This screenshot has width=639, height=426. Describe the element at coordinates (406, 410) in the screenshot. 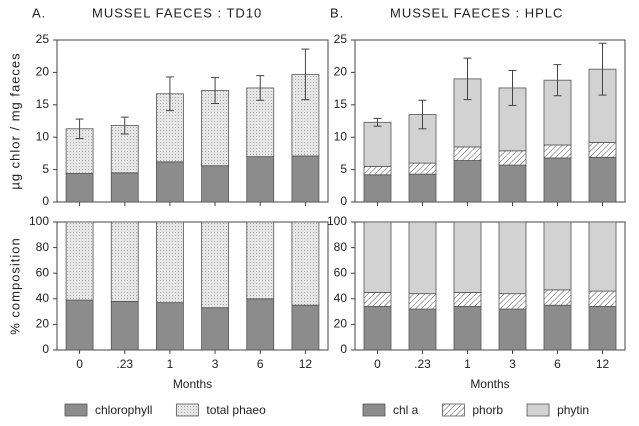

I see `legend-label: chl a` at that location.